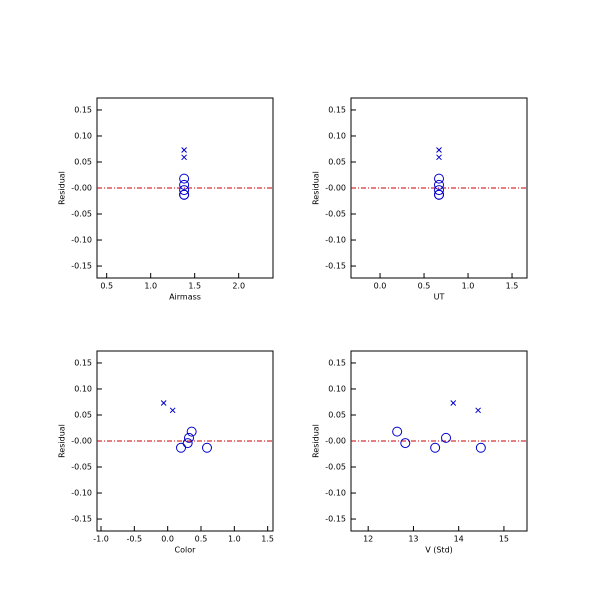  I want to click on x-tick-label: -0.5, so click(135, 539).